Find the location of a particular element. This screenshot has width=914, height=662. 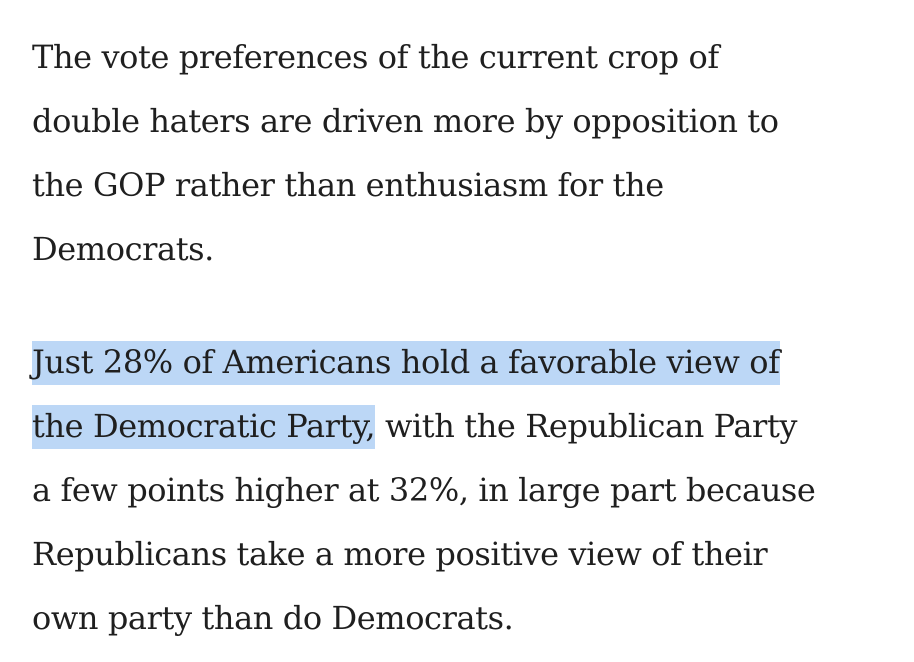

text-line: the GOP rather than enthusiasm for the is located at coordinates (348, 185).